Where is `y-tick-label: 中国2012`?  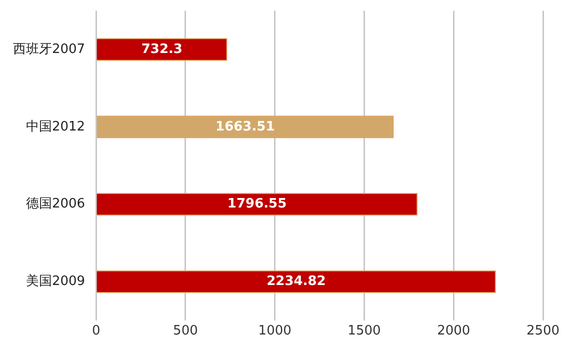
y-tick-label: 中国2012 is located at coordinates (56, 126).